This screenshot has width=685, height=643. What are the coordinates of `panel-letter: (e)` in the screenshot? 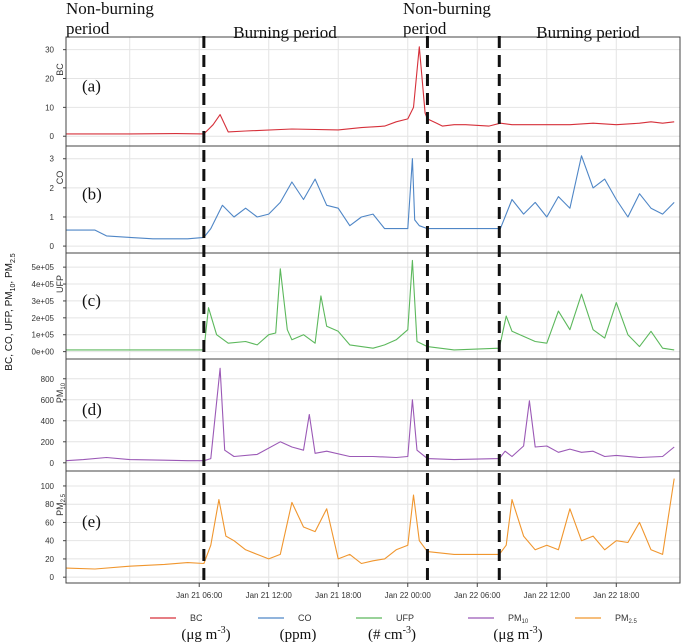 It's located at (91, 521).